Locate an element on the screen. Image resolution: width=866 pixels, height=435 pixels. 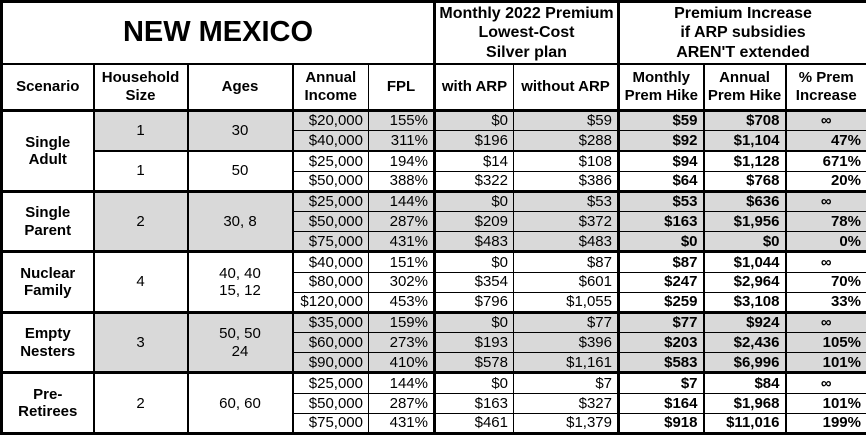
without-arp-cell: $327 is located at coordinates (566, 403).